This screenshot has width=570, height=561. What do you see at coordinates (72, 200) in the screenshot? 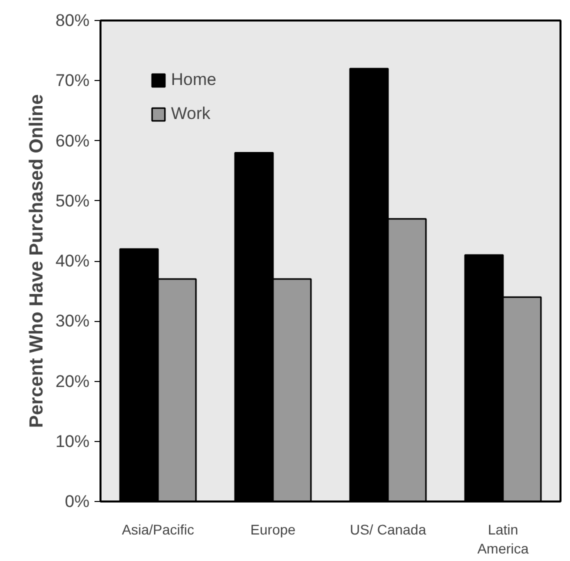
I see `y-tick-label: 50%` at bounding box center [72, 200].